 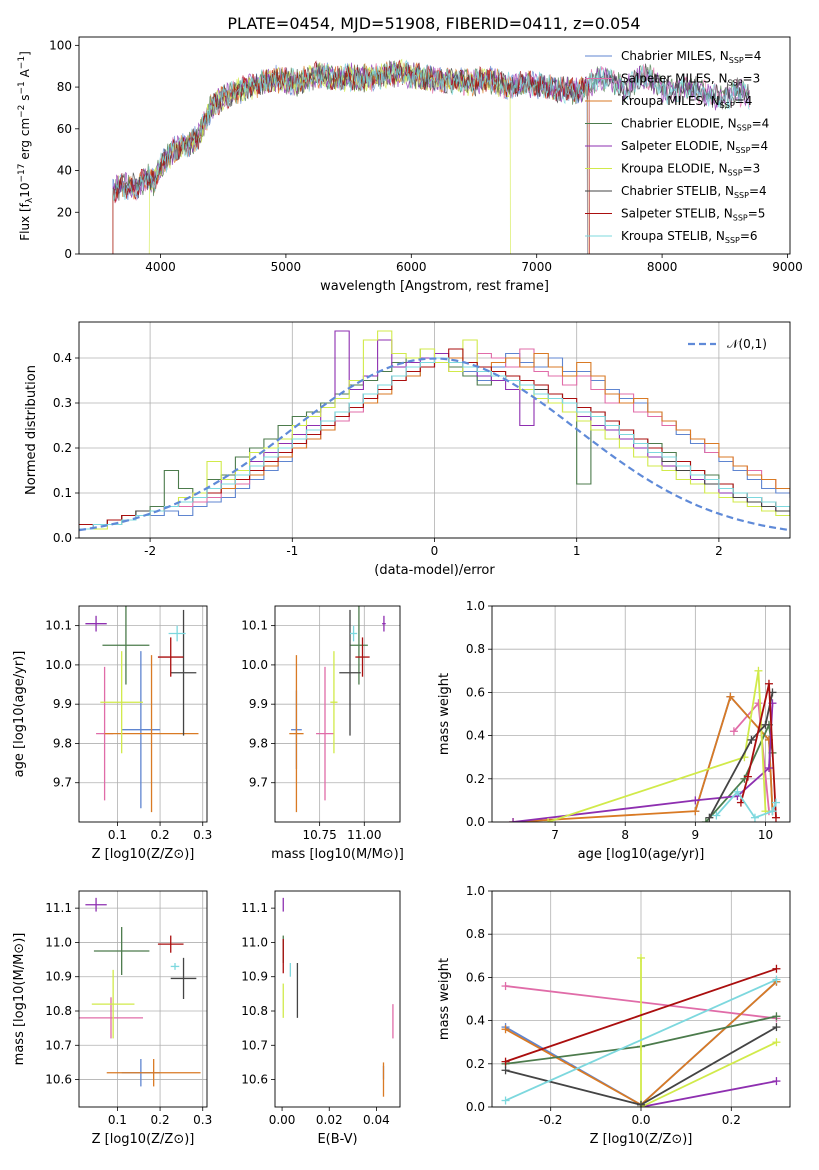 I want to click on legend-label: Salpeter ELODIE, NSSP=4, so click(x=694, y=147).